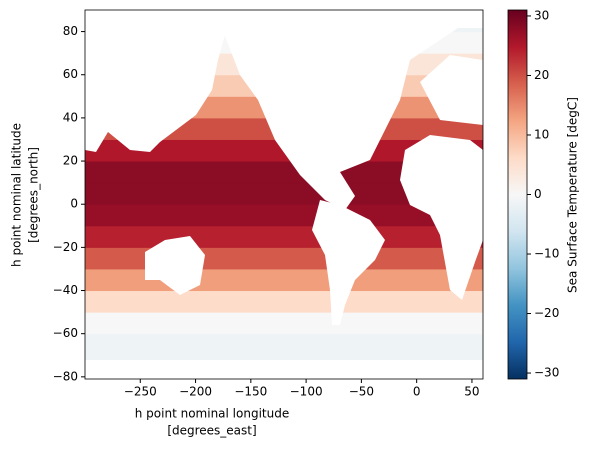  What do you see at coordinates (211, 431) in the screenshot?
I see `x-axis-label: [degrees_east]` at bounding box center [211, 431].